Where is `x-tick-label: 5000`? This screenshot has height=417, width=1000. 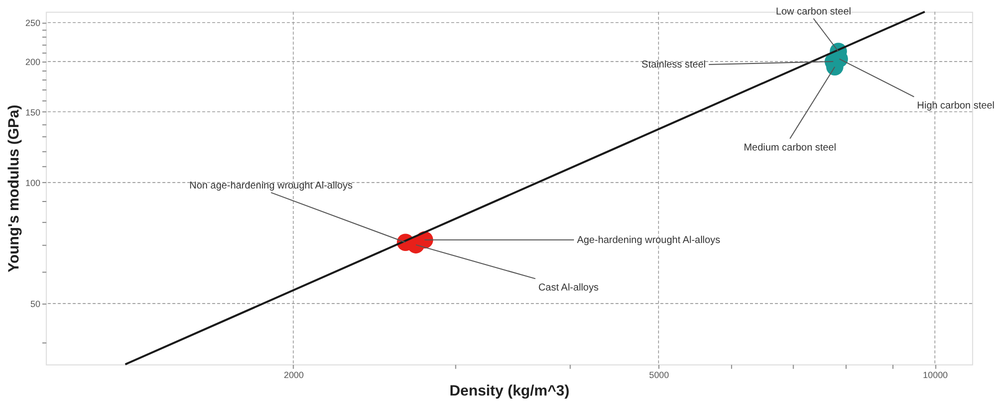
x-tick-label: 5000 is located at coordinates (659, 375).